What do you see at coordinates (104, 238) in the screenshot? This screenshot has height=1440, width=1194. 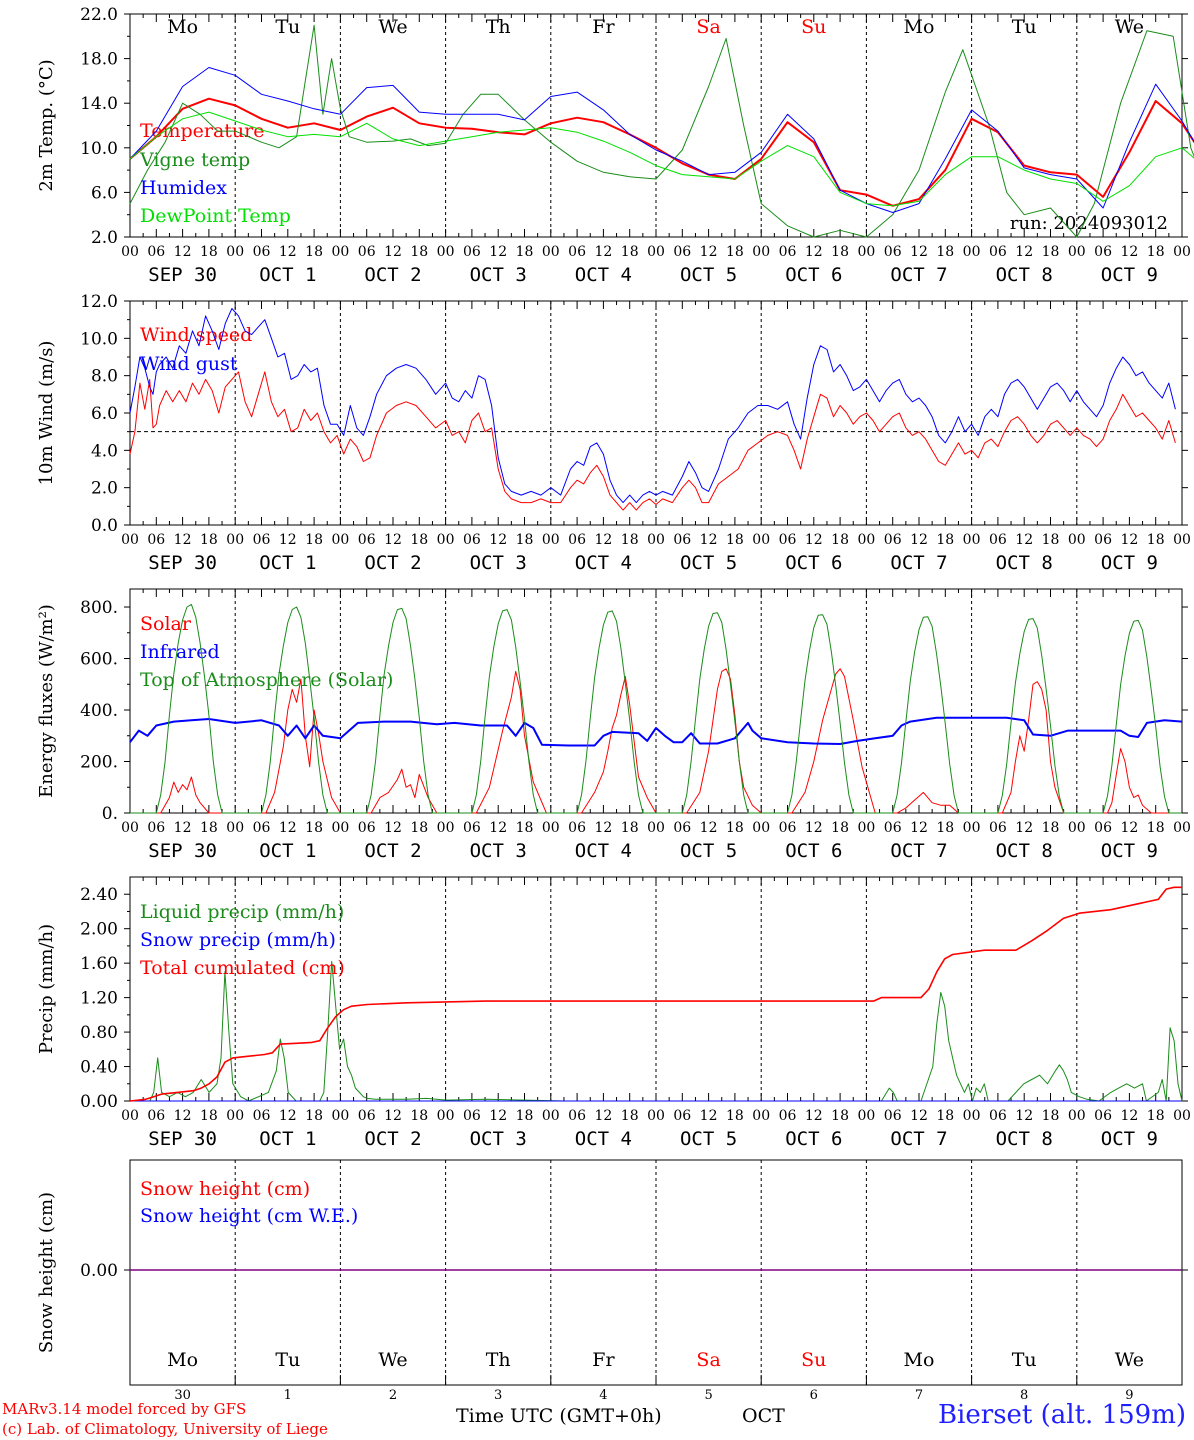 I see `y-tick-label: 2.0` at bounding box center [104, 238].